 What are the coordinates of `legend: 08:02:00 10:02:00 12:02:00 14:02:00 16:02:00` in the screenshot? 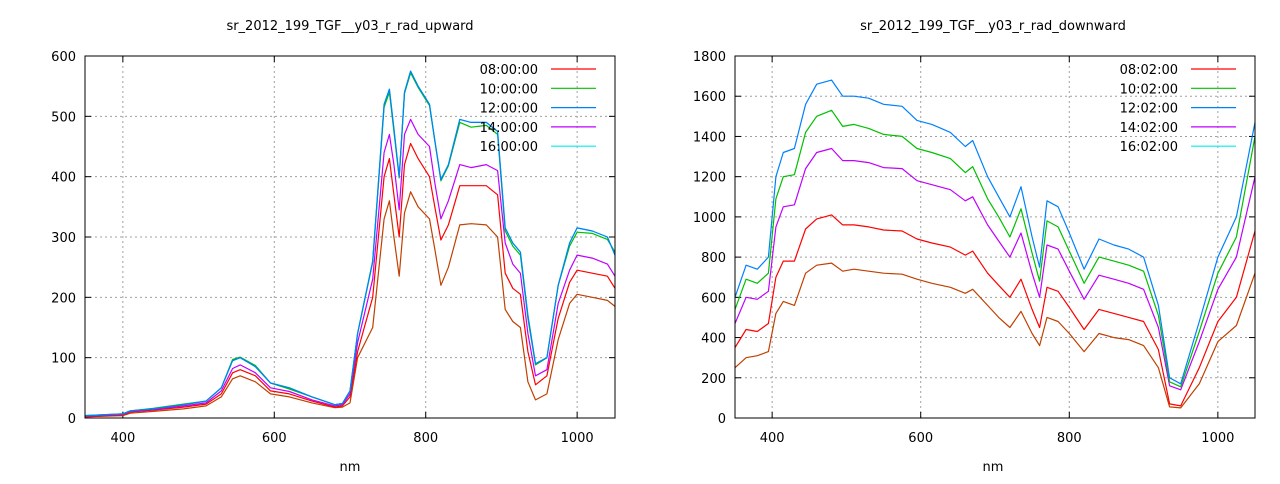 It's located at (1178, 109).